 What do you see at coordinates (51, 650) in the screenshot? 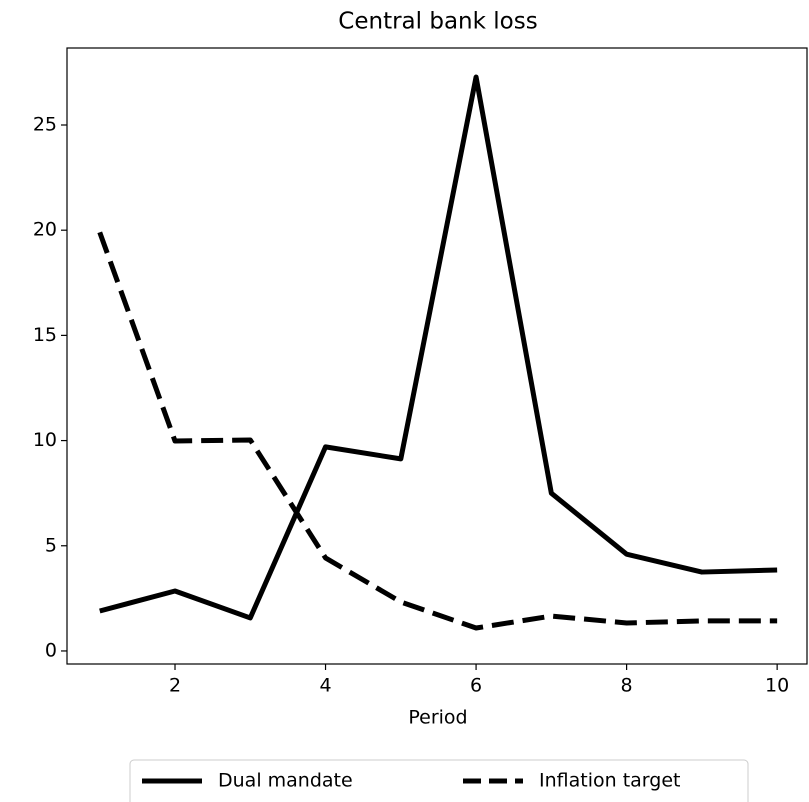
I see `y-tick-label: 0` at bounding box center [51, 650].